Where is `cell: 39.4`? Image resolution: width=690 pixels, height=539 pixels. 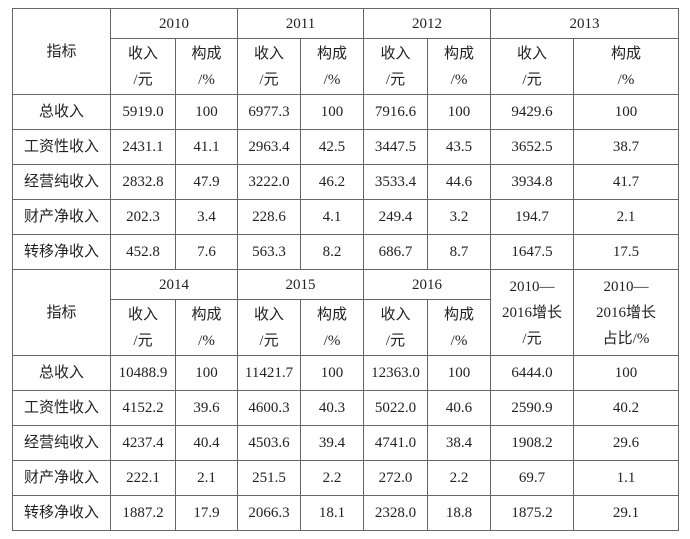 cell: 39.4 is located at coordinates (332, 443).